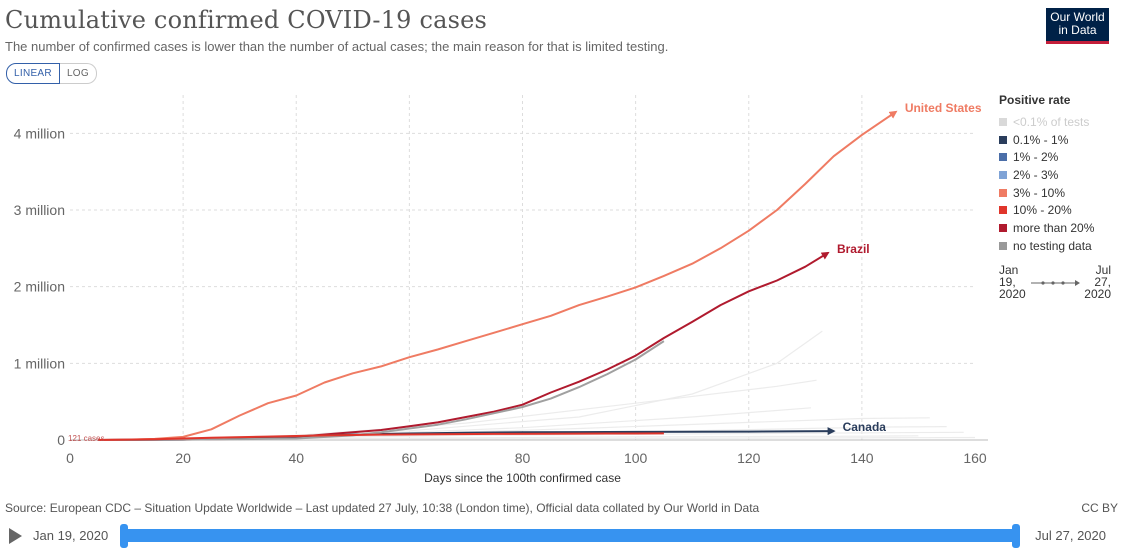 Image resolution: width=1134 pixels, height=556 pixels. Describe the element at coordinates (296, 458) in the screenshot. I see `x-tick-label: 40` at that location.